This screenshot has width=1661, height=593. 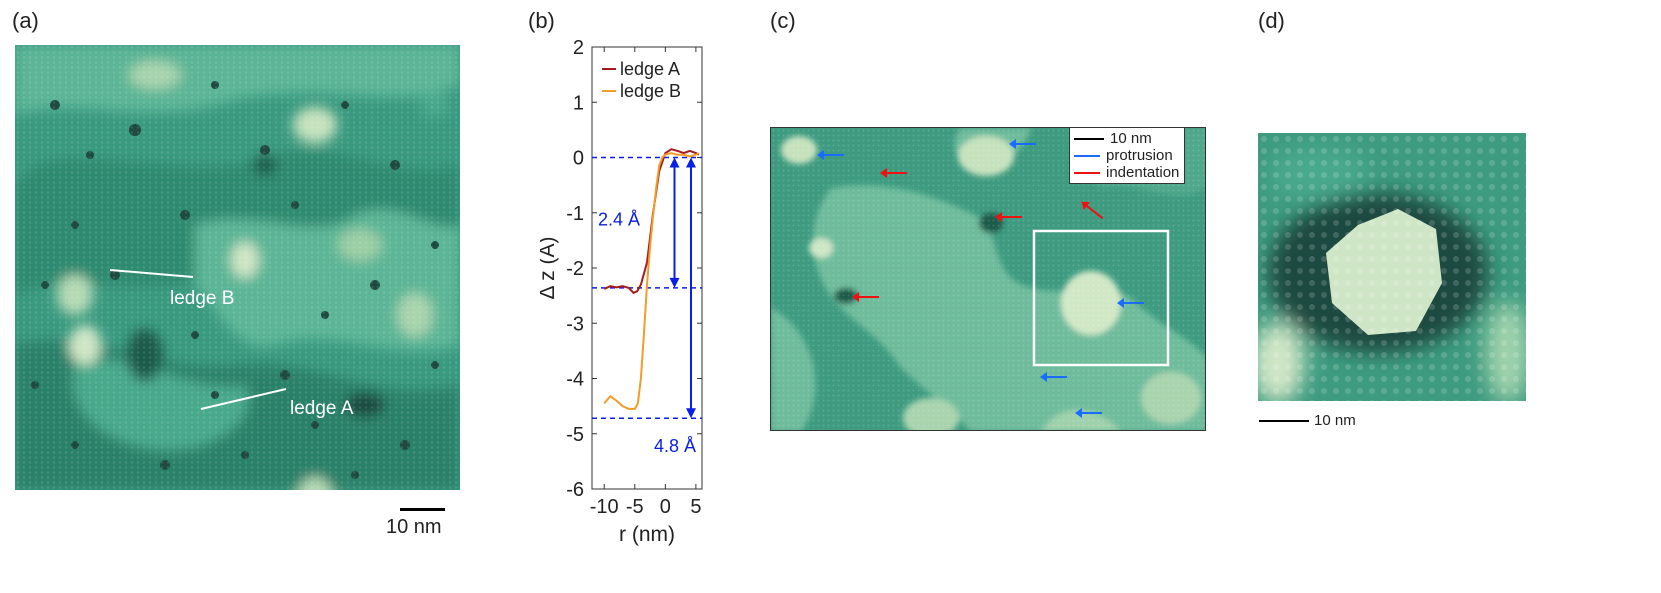 What do you see at coordinates (675, 446) in the screenshot?
I see `annotation-label: 4.8 Å` at bounding box center [675, 446].